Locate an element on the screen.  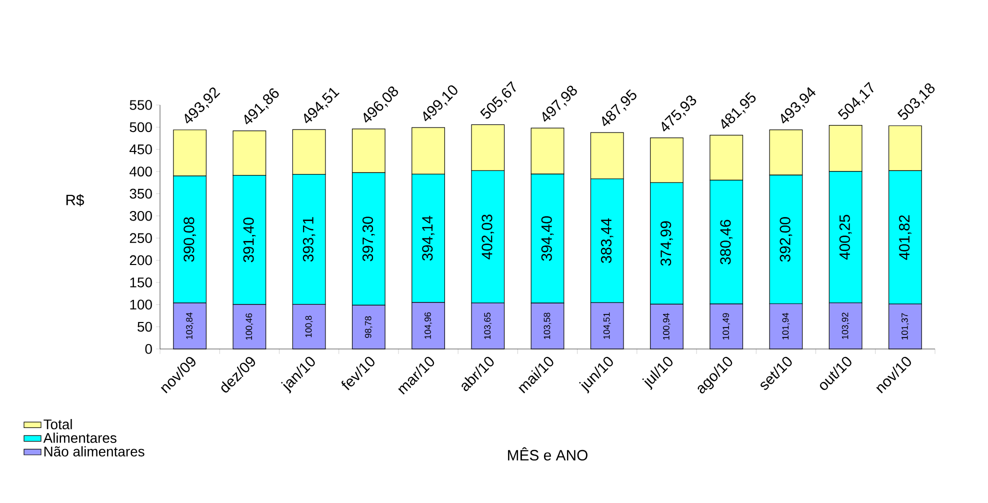
data-label: 101,94 is located at coordinates (786, 326).